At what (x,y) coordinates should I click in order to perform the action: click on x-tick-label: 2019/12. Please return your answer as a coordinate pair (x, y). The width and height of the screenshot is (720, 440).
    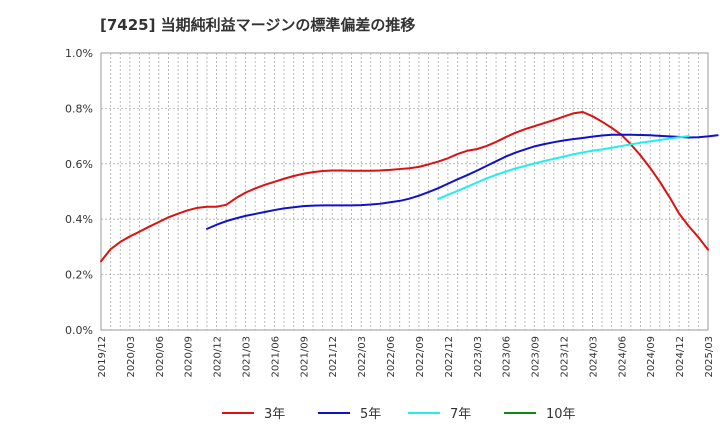
    Looking at the image, I should click on (102, 357).